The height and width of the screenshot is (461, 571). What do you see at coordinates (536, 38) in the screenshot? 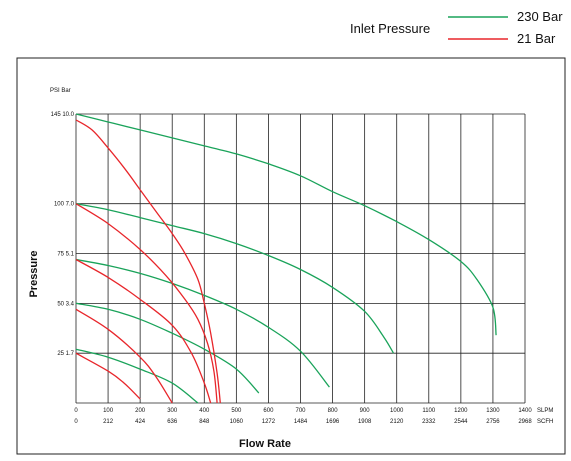
I see `legend-label-21-bar: 21 Bar` at bounding box center [536, 38].